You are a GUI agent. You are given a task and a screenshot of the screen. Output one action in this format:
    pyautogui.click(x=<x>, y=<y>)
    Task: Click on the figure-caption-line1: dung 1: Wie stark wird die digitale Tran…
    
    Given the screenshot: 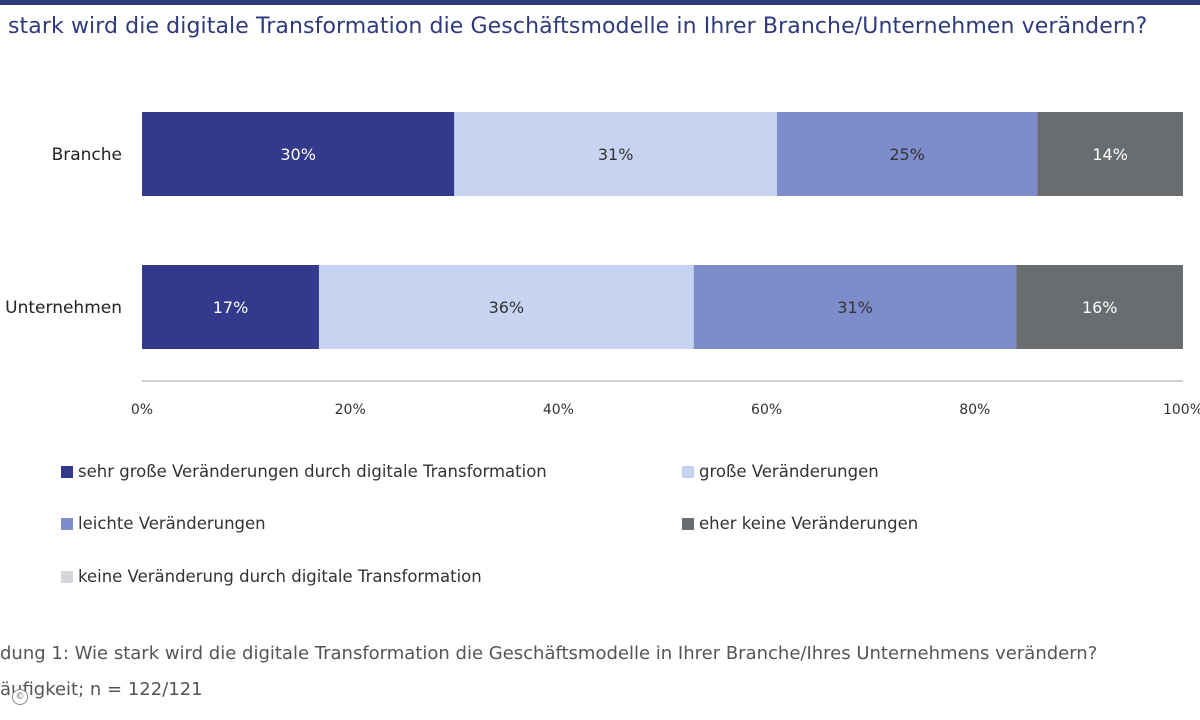 What is the action you would take?
    pyautogui.click(x=549, y=653)
    